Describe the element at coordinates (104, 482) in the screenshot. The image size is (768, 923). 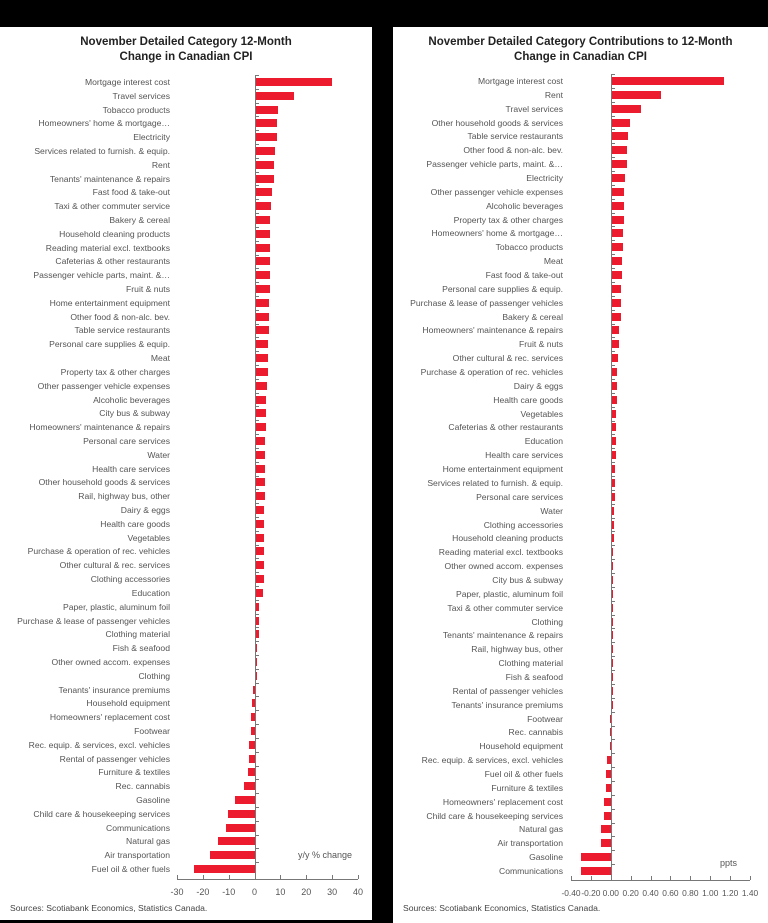
I see `category-label: Other household goods & services` at that location.